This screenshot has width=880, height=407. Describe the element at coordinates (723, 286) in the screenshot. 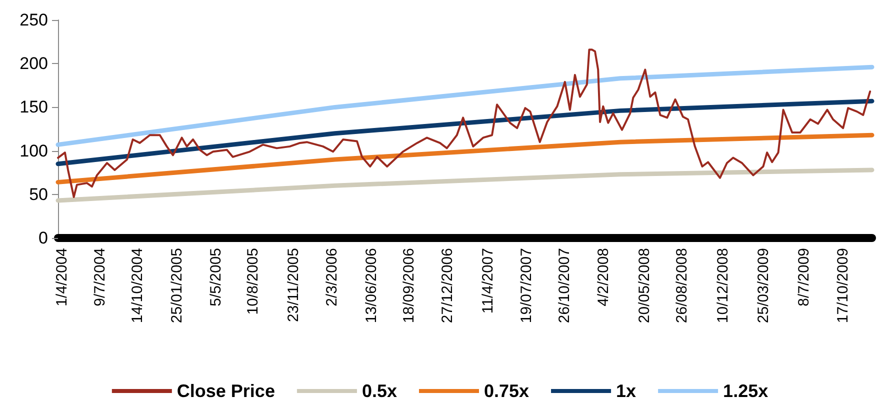

I see `x-tick-label: 10/12/2008` at that location.